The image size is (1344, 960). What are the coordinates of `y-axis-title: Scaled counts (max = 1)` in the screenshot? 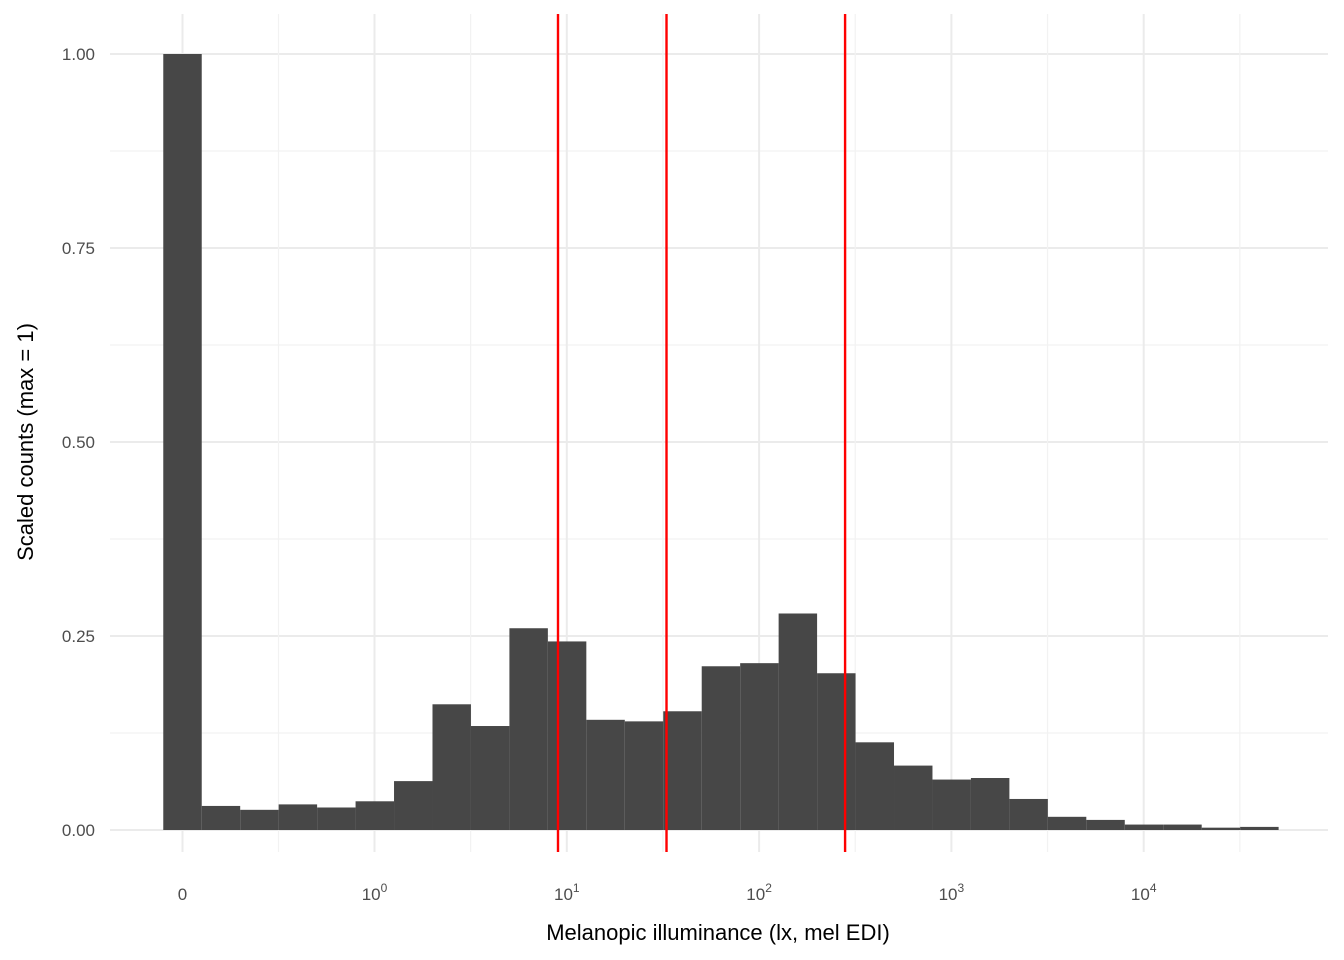 It's located at (25, 442).